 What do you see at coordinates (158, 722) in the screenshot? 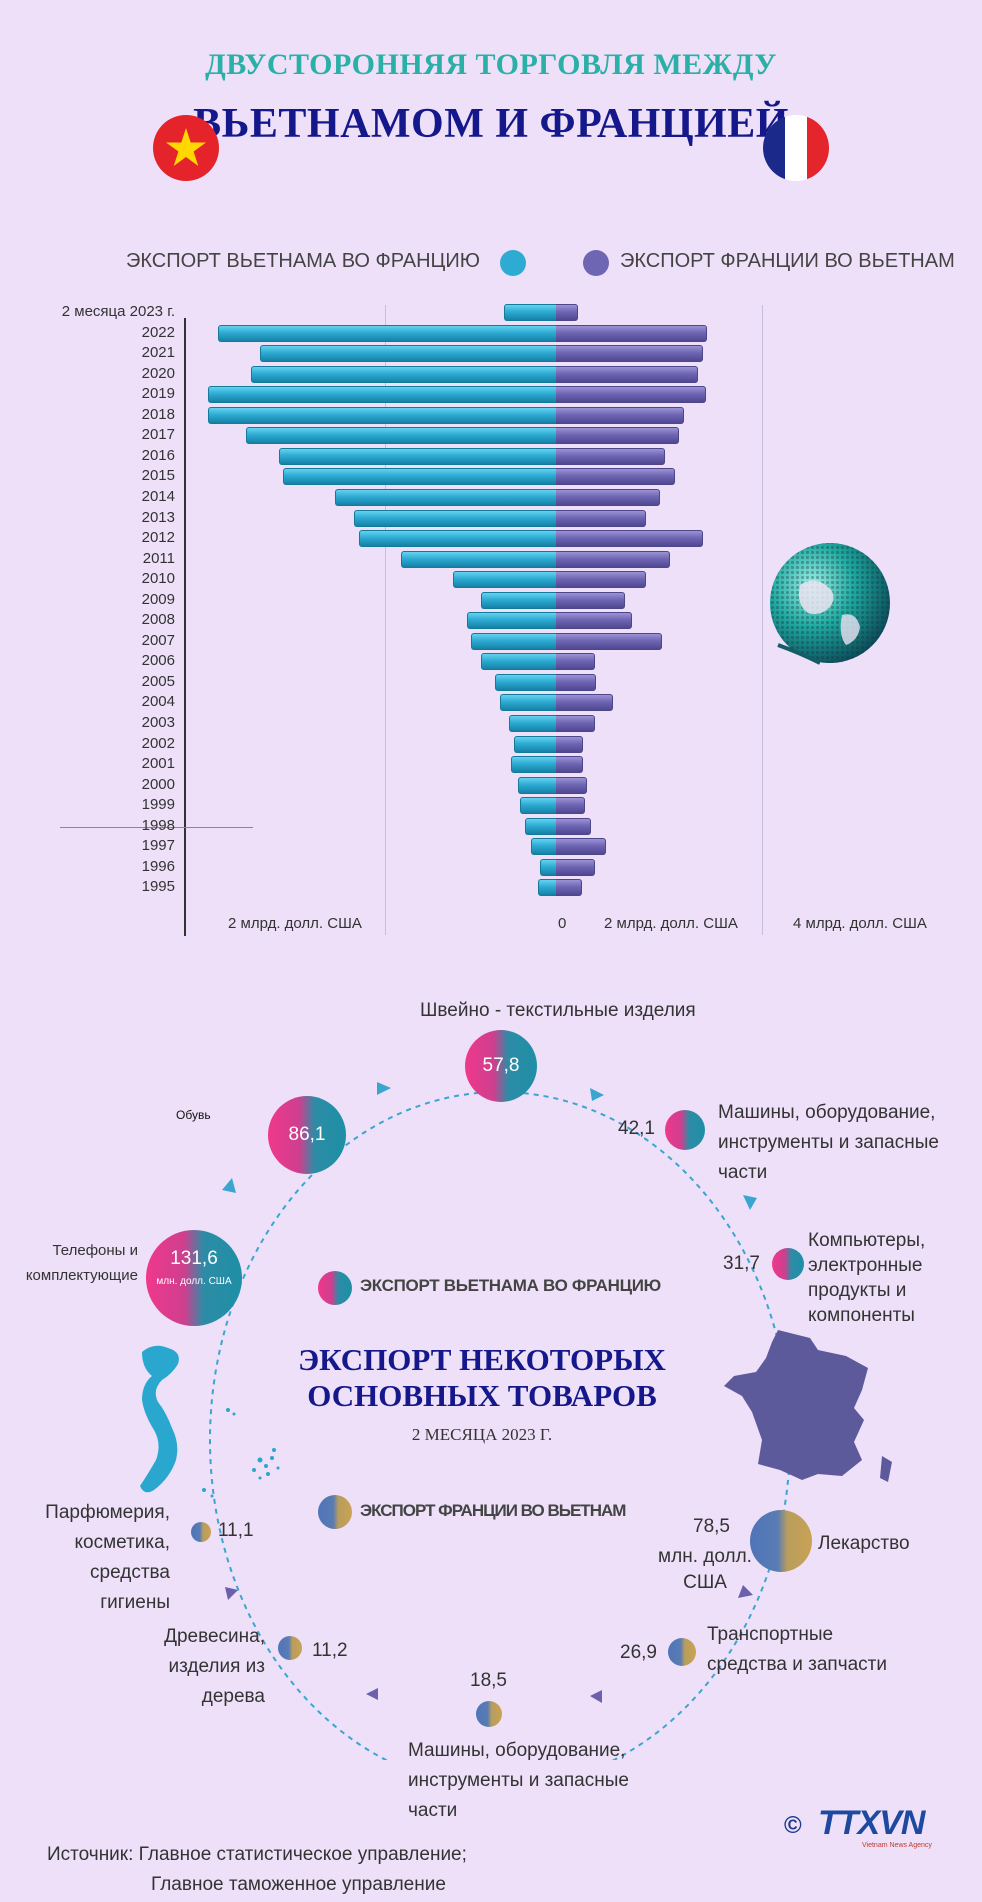
I see `year-label: 2003` at bounding box center [158, 722].